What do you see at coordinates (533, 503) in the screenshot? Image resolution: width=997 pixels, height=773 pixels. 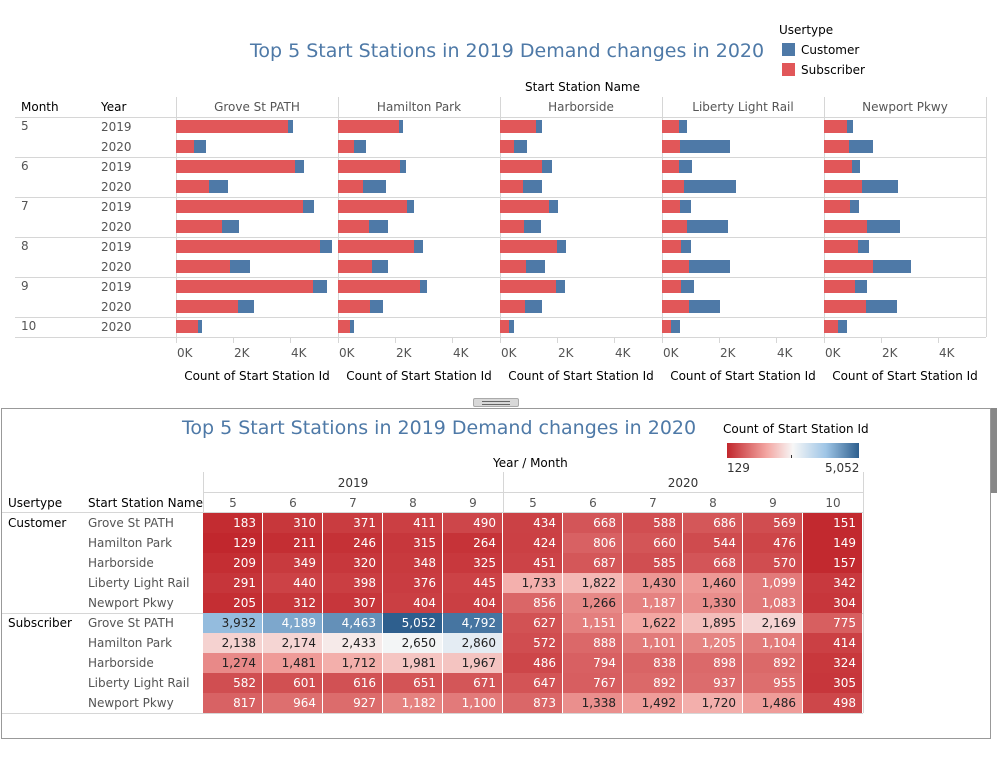 I see `month-header: 5` at bounding box center [533, 503].